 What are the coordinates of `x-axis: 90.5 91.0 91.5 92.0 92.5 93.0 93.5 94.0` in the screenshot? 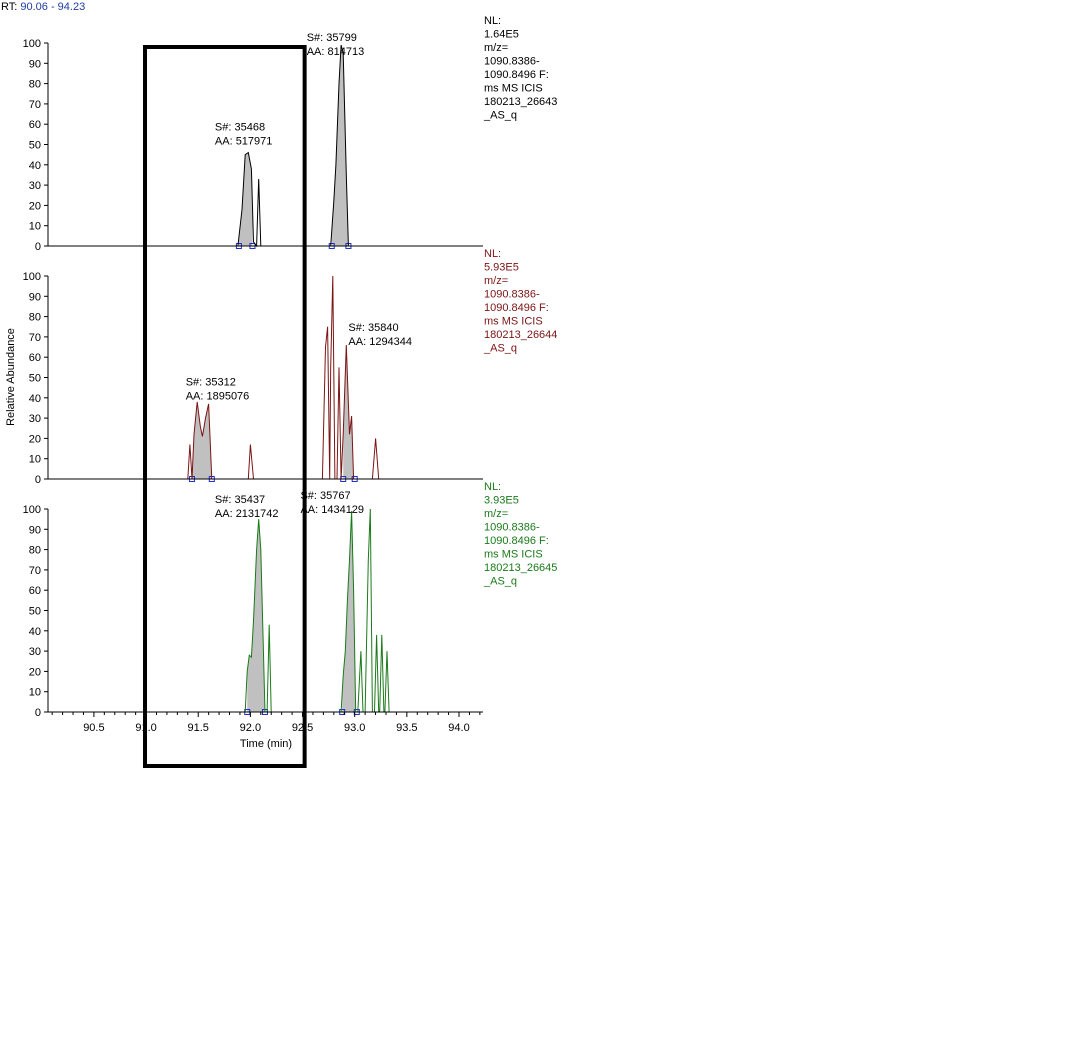 It's located at (266, 723).